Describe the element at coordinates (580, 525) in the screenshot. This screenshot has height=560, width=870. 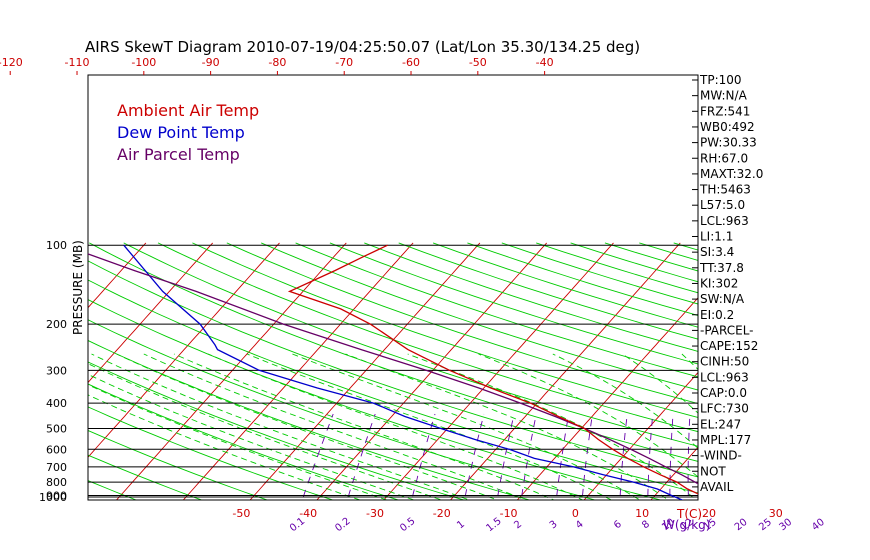
I see `mixing-ratio-label: 4` at that location.